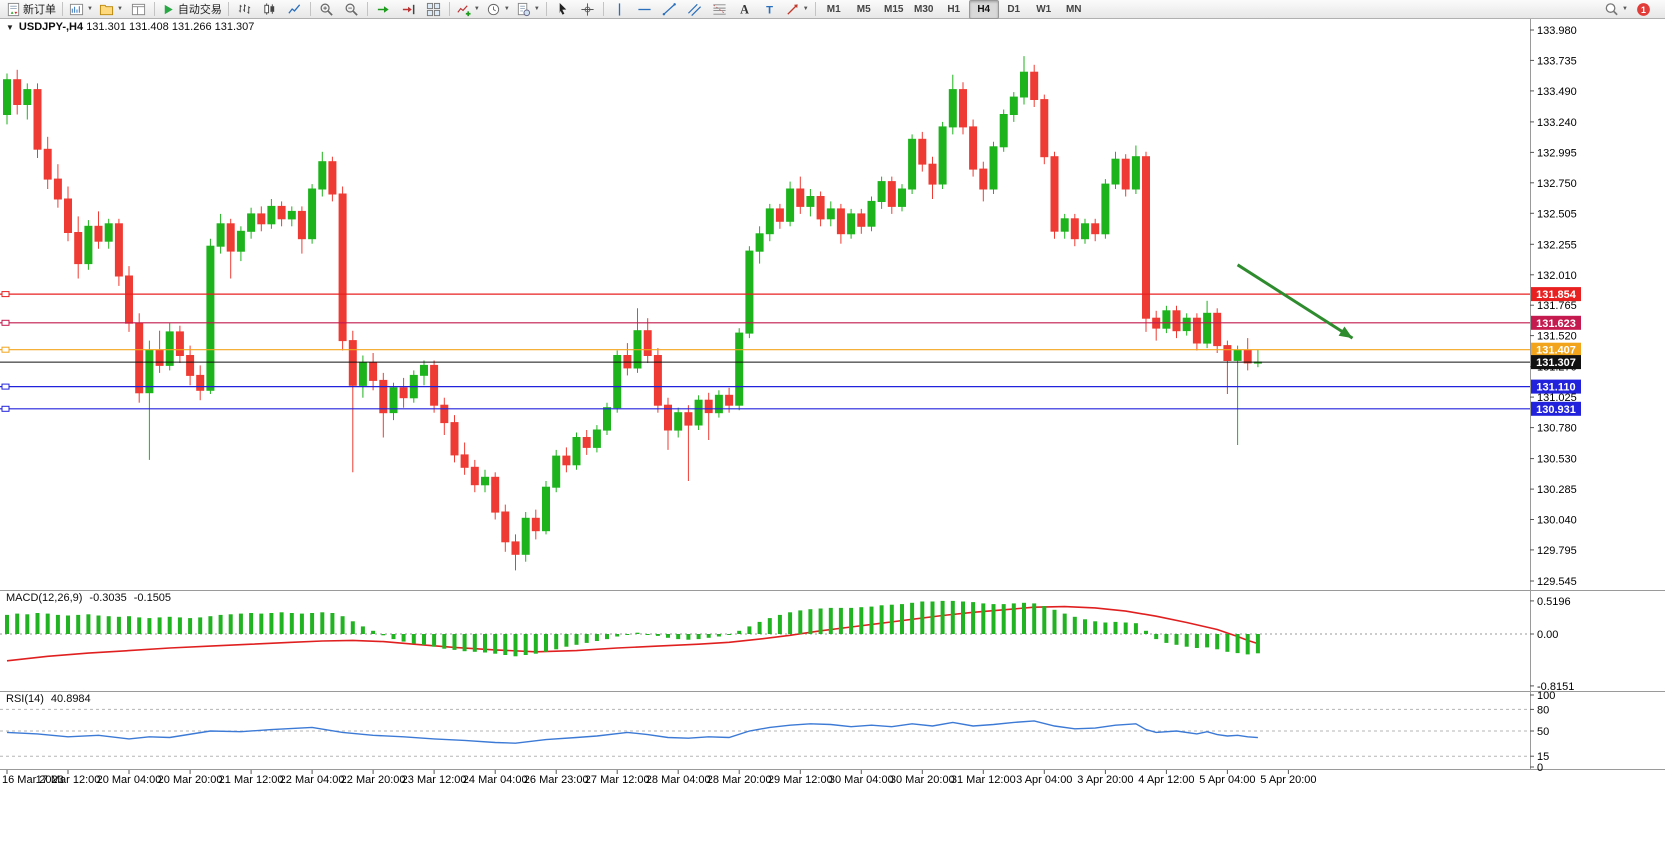 This screenshot has height=841, width=1665. Describe the element at coordinates (792, 9) in the screenshot. I see `arrow-tool-icon` at that location.